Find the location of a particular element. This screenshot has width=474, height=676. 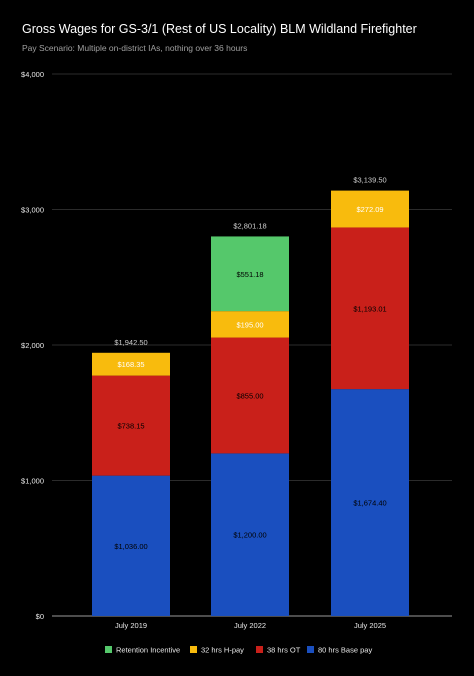

data-label: $1,200.00 is located at coordinates (249, 535).